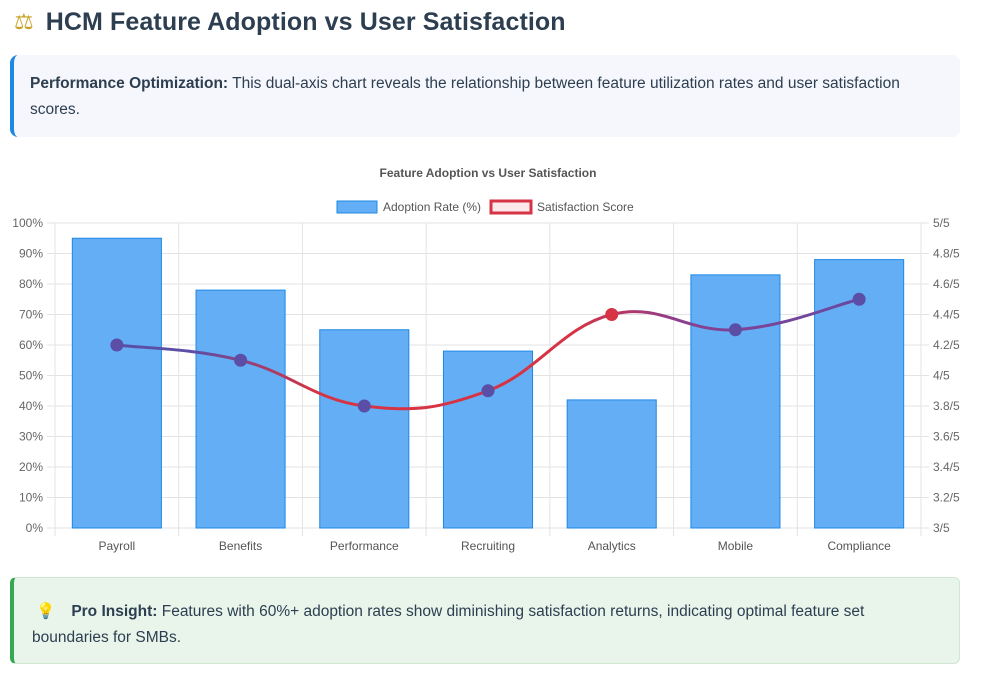 This screenshot has height=694, width=994. Describe the element at coordinates (941, 223) in the screenshot. I see `y-right-tick-label: 5/5` at that location.